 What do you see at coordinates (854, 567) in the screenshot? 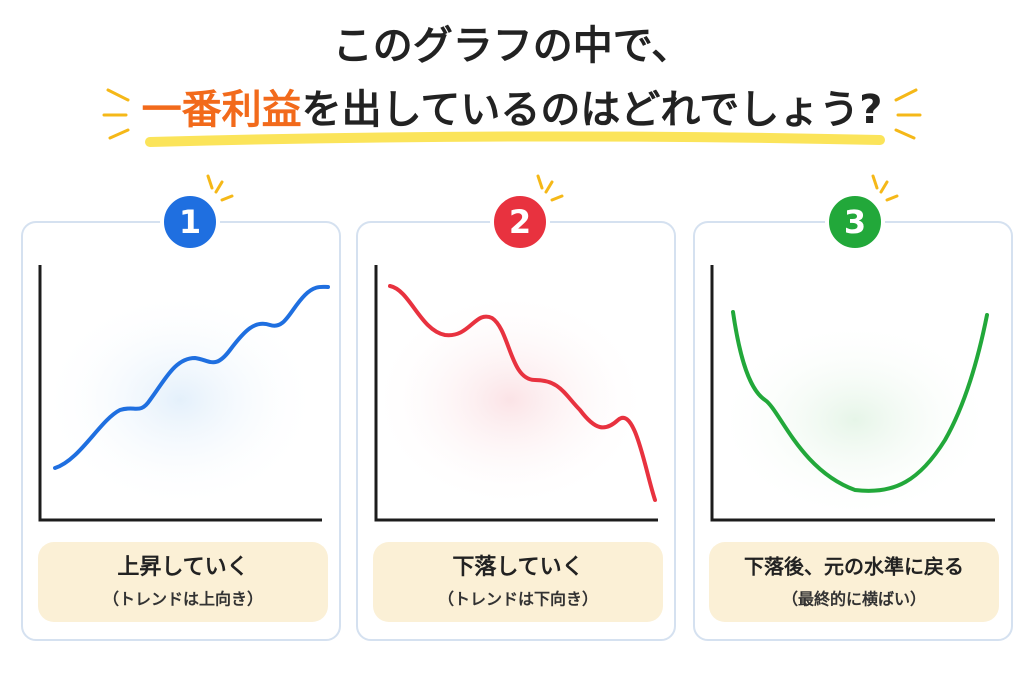
I see `label: 下落後、元の水準に戻る` at bounding box center [854, 567].